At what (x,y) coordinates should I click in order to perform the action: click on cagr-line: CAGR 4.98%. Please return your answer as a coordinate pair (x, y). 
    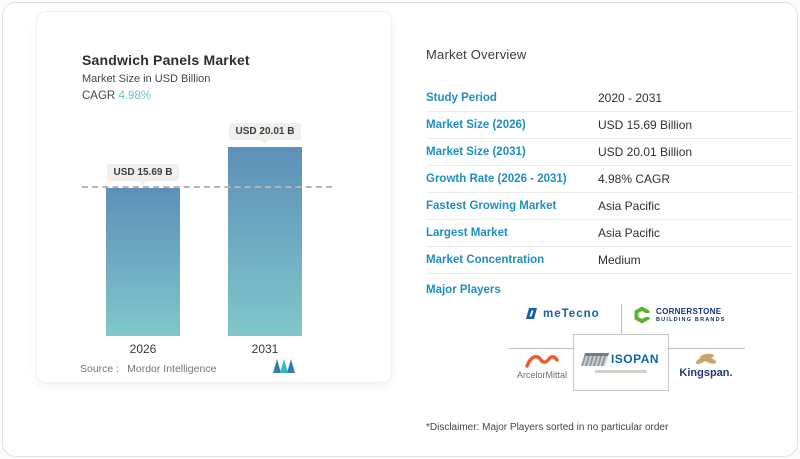
    Looking at the image, I should click on (116, 96).